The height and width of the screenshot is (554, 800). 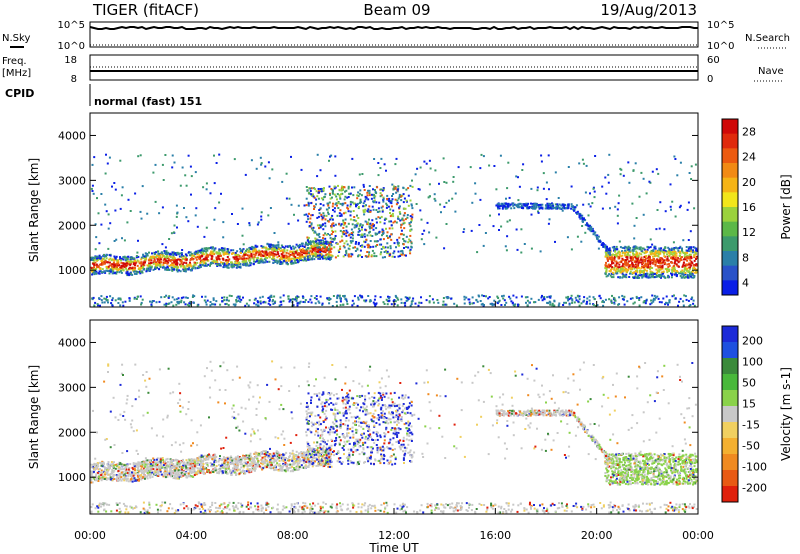 I want to click on colorbar-segment, so click(x=730, y=273).